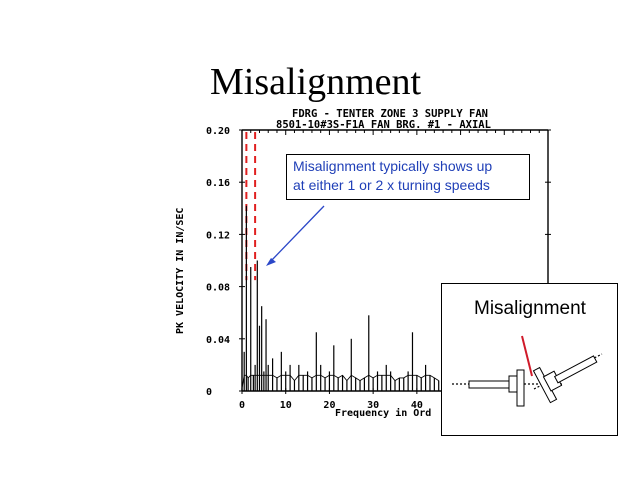  What do you see at coordinates (218, 183) in the screenshot?
I see `y-tick-label: 0.16` at bounding box center [218, 183].